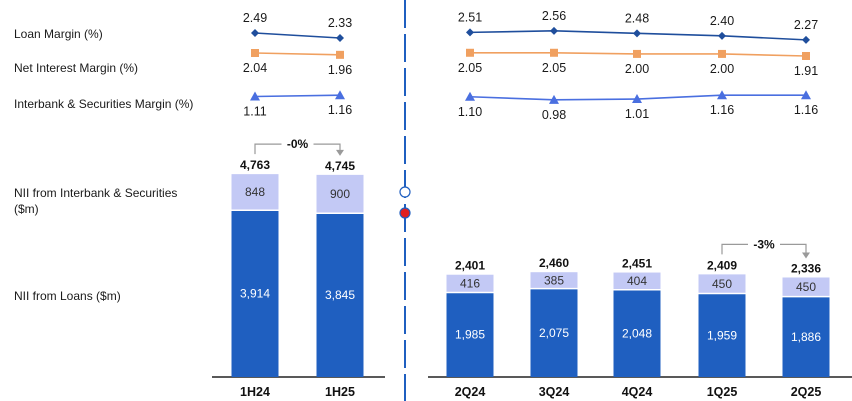 This screenshot has width=852, height=401. I want to click on label-ib-2Q25: 450, so click(806, 287).